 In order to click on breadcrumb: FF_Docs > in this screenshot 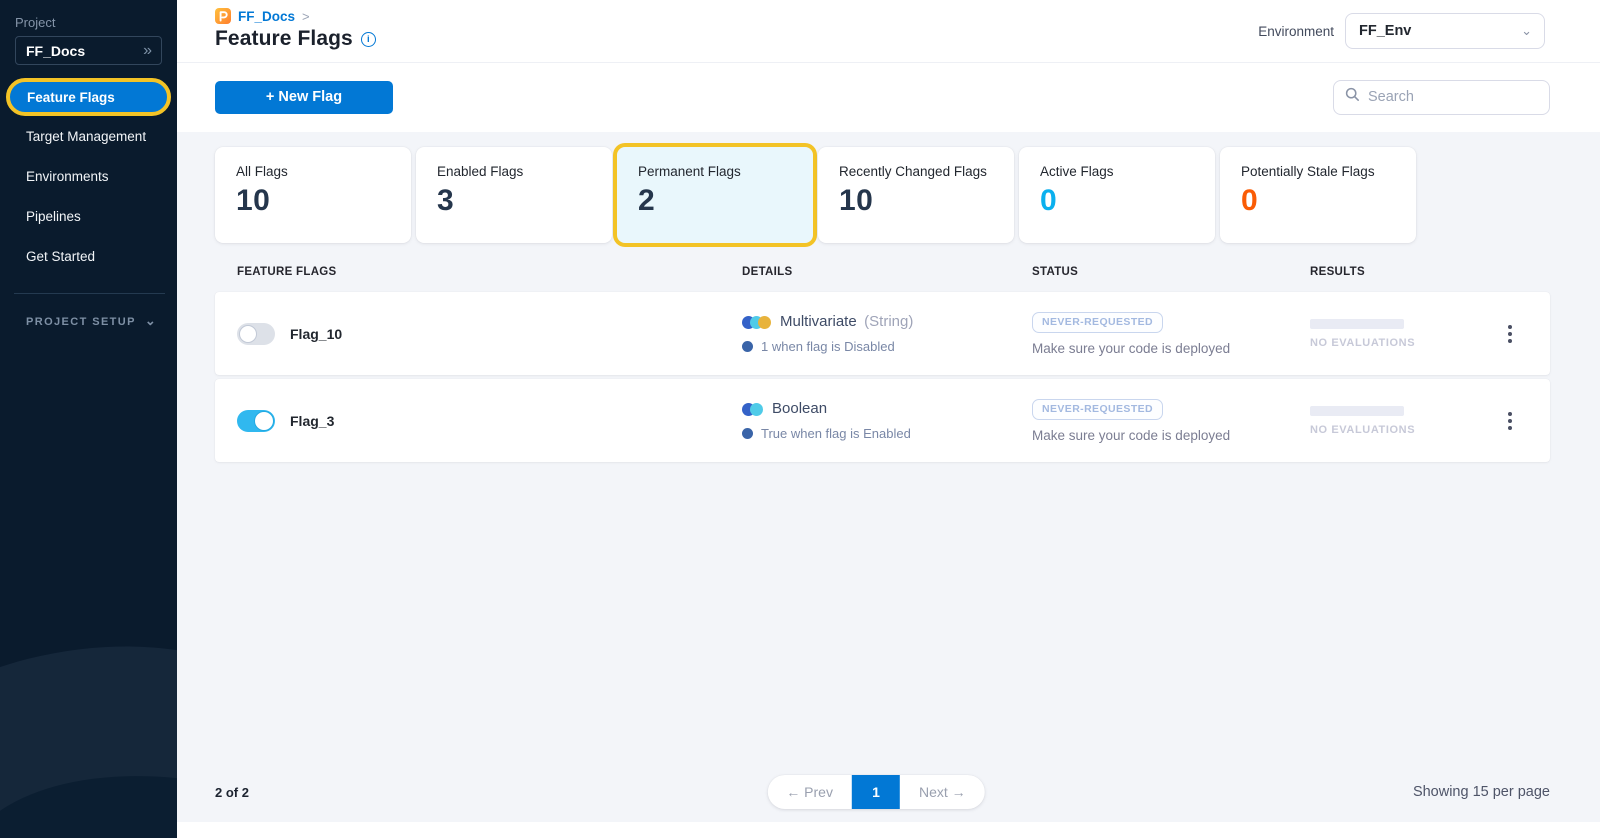, I will do `click(907, 12)`.